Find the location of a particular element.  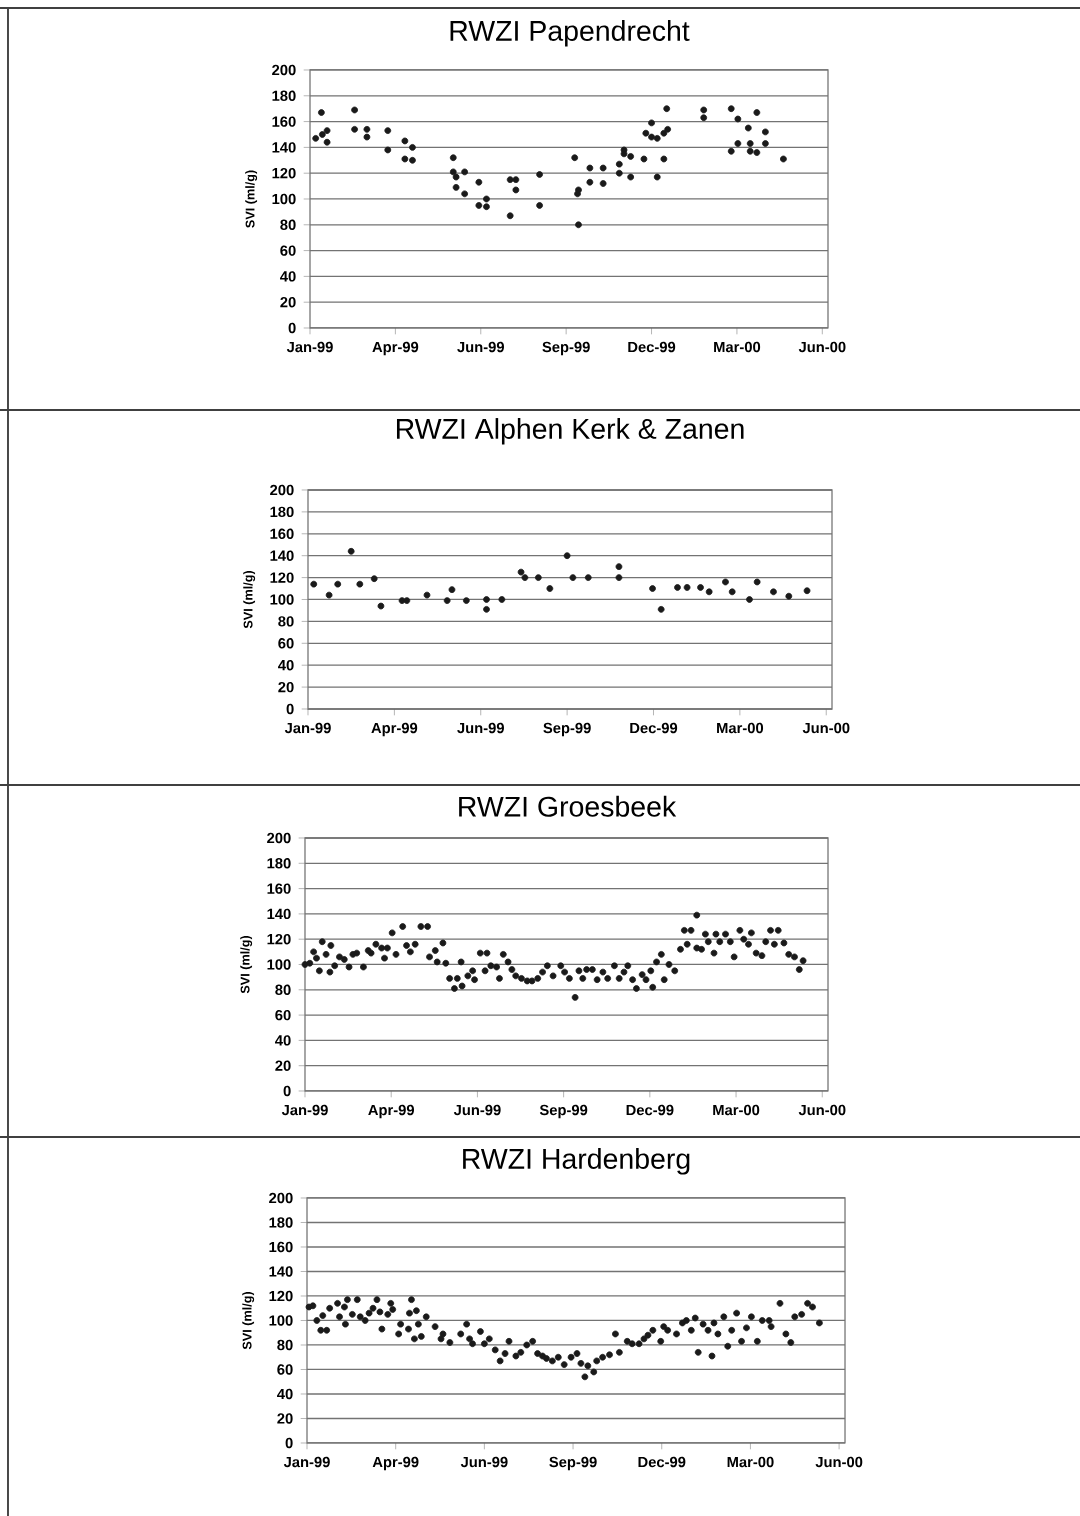

chart-title: RWZI Hardenberg is located at coordinates (576, 1161).